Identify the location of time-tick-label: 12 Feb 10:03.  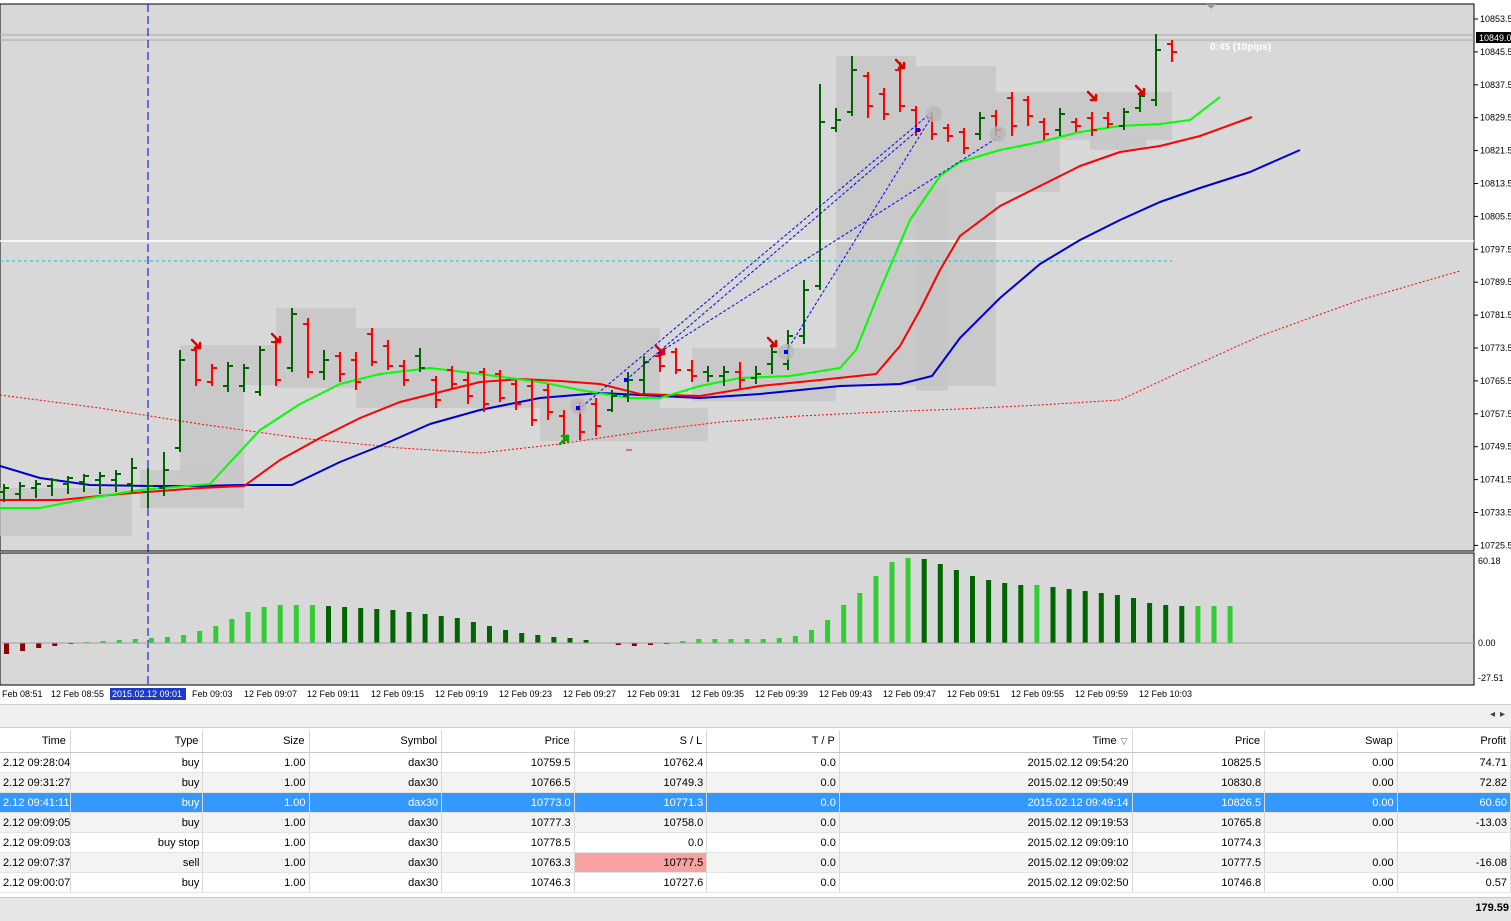
(1165, 694).